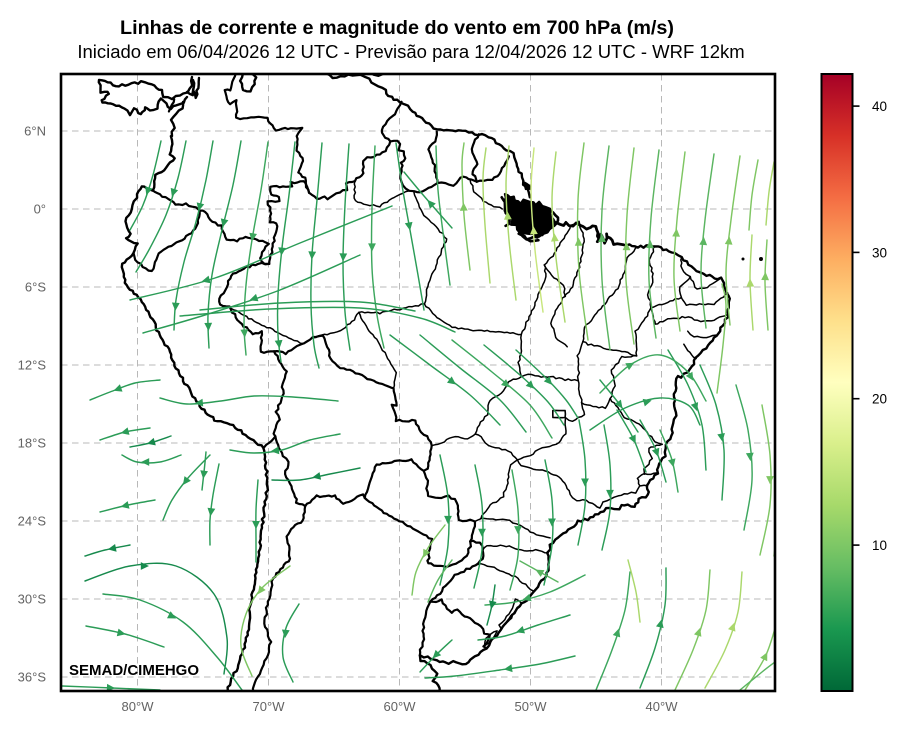 Image resolution: width=909 pixels, height=735 pixels. I want to click on svg-text: 80°W, so click(138, 706).